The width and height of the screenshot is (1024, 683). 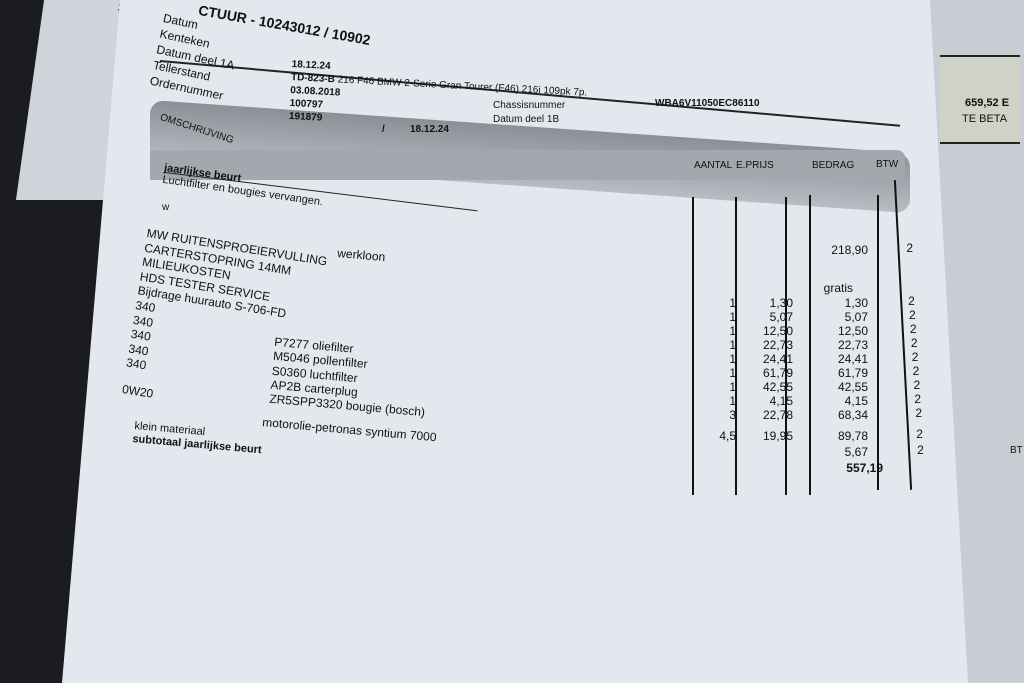 I want to click on row-amount: 68,34, so click(x=852, y=415).